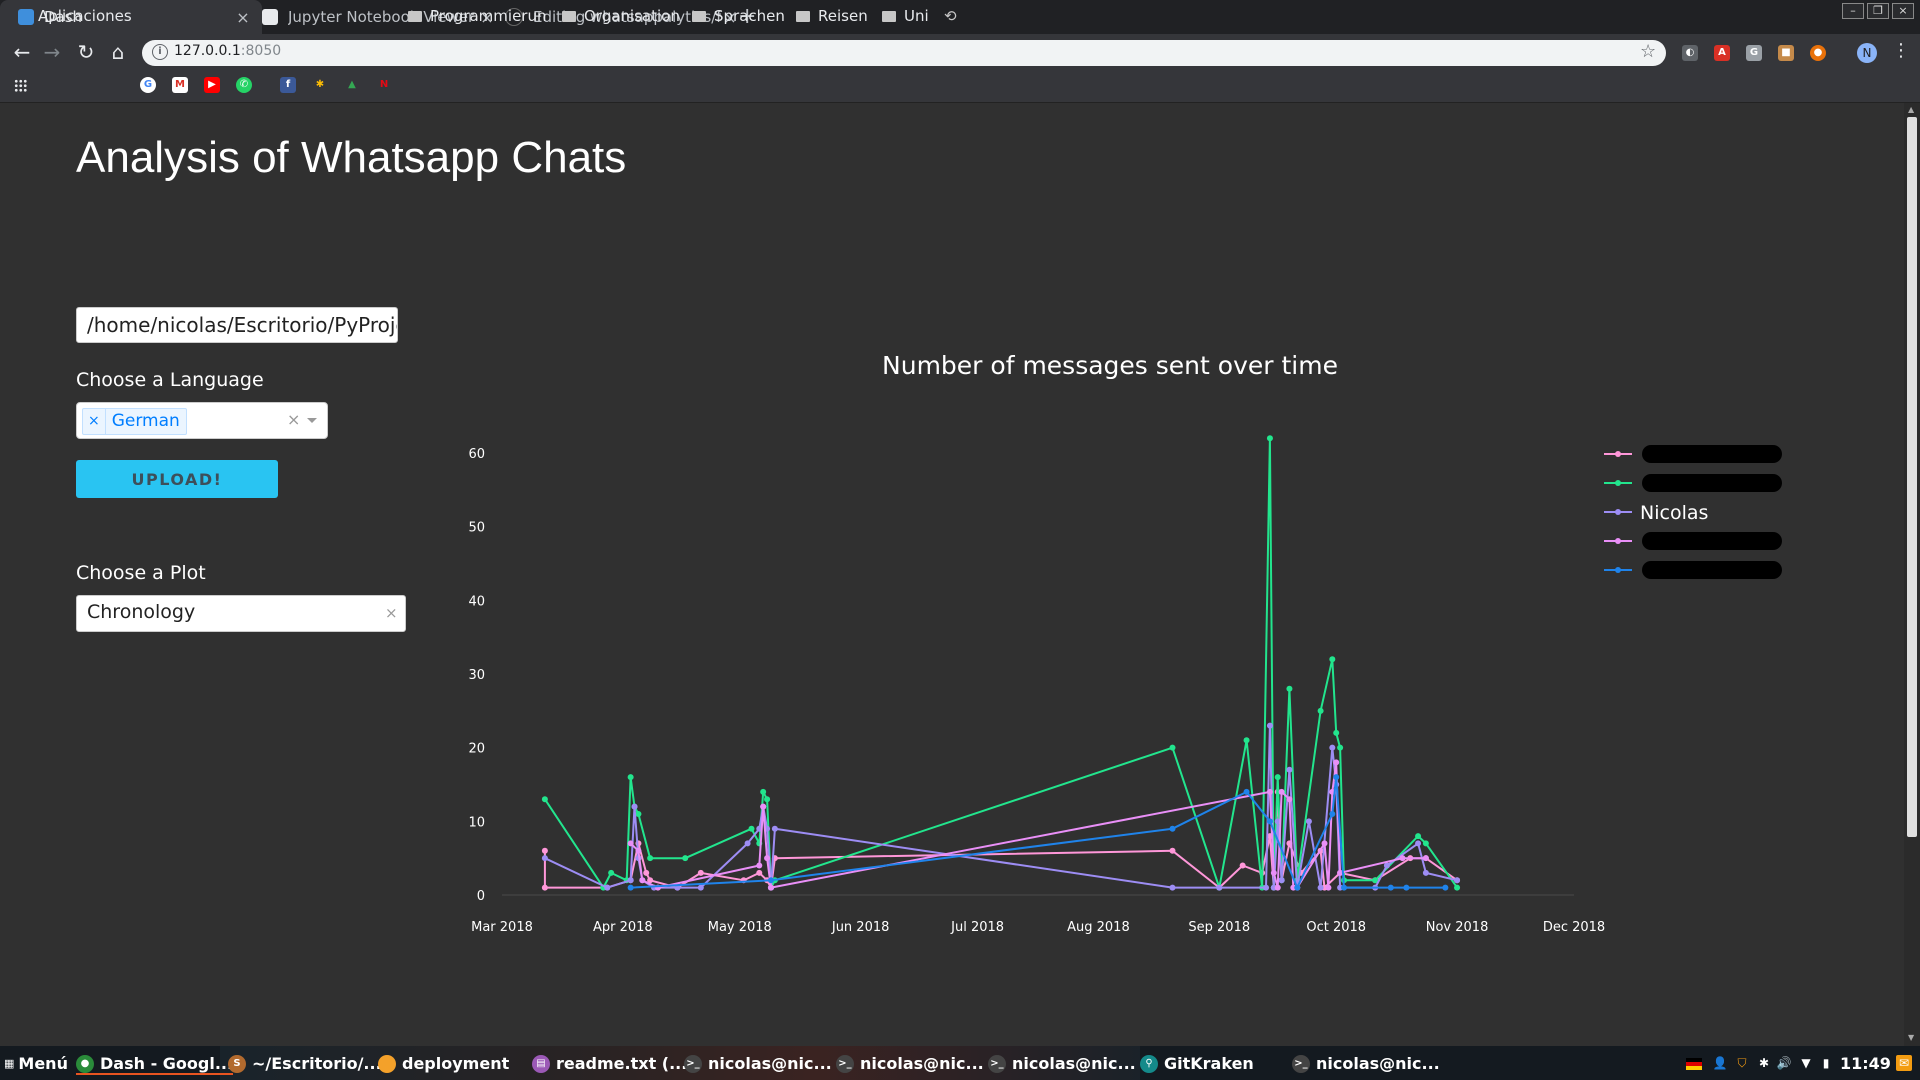 This screenshot has width=1920, height=1080. Describe the element at coordinates (477, 16) in the screenshot. I see `bookmark-folder: Programmierun` at that location.